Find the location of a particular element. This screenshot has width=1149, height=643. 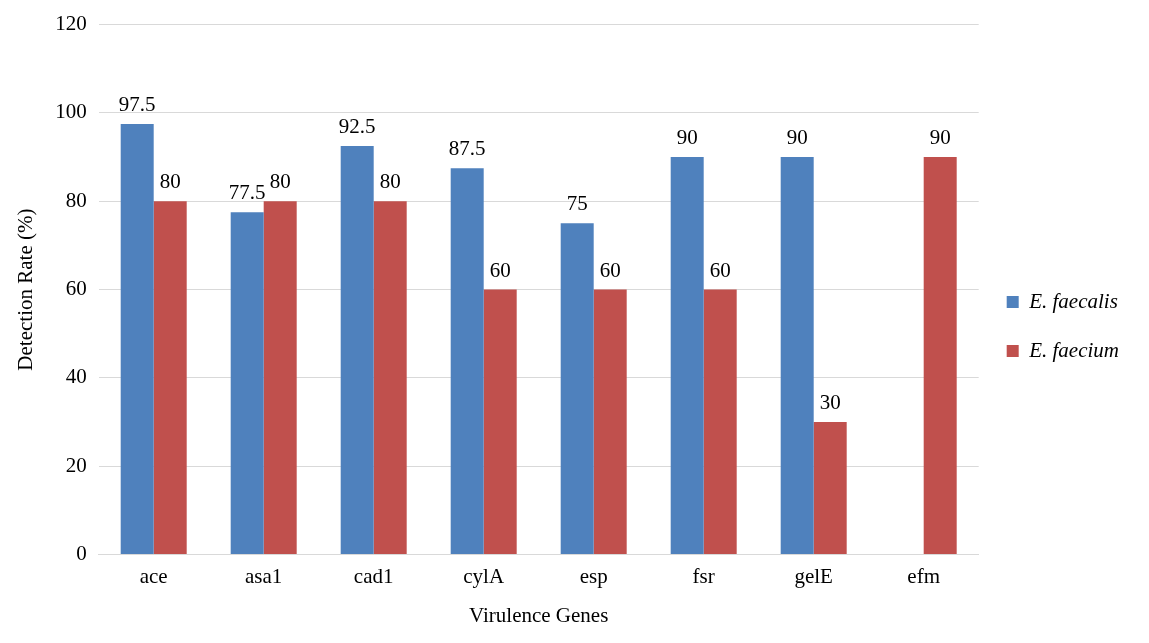

data-label: 75 is located at coordinates (577, 203).